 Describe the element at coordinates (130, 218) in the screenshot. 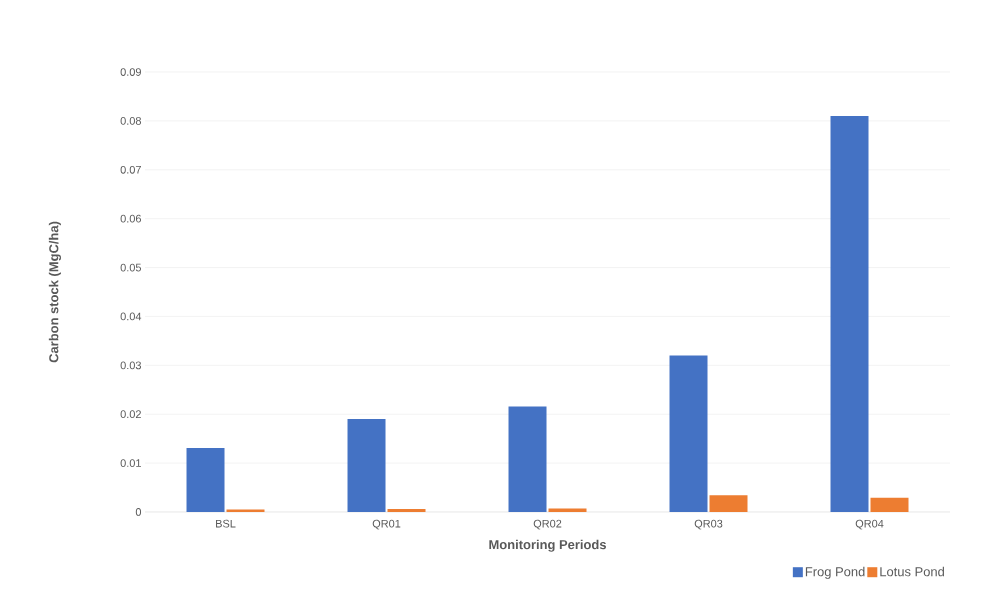

I see `y-tick-label: 0.06` at that location.